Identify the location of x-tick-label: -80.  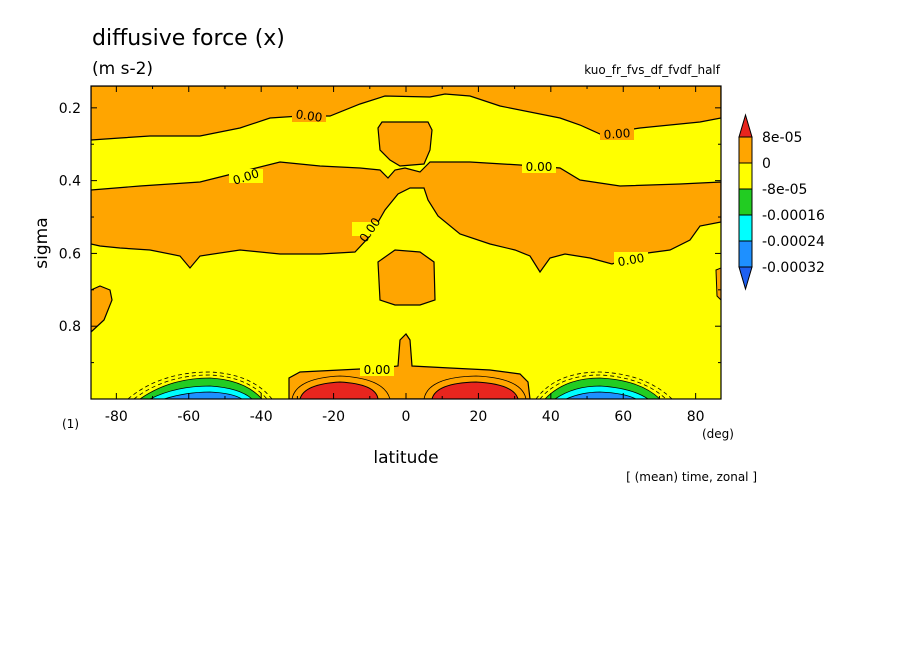
(116, 417).